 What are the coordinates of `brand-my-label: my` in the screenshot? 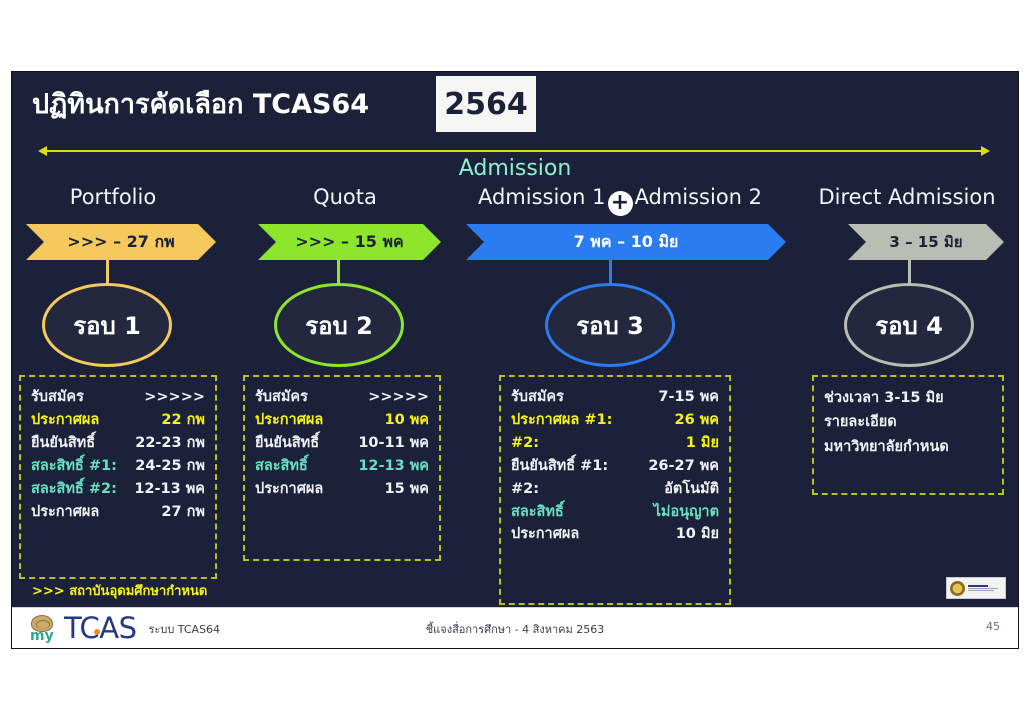 It's located at (42, 635).